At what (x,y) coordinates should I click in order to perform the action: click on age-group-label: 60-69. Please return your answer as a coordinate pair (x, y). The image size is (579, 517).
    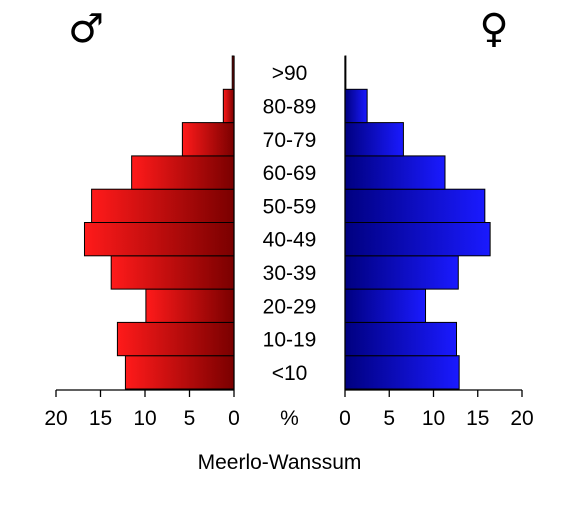
    Looking at the image, I should click on (290, 173).